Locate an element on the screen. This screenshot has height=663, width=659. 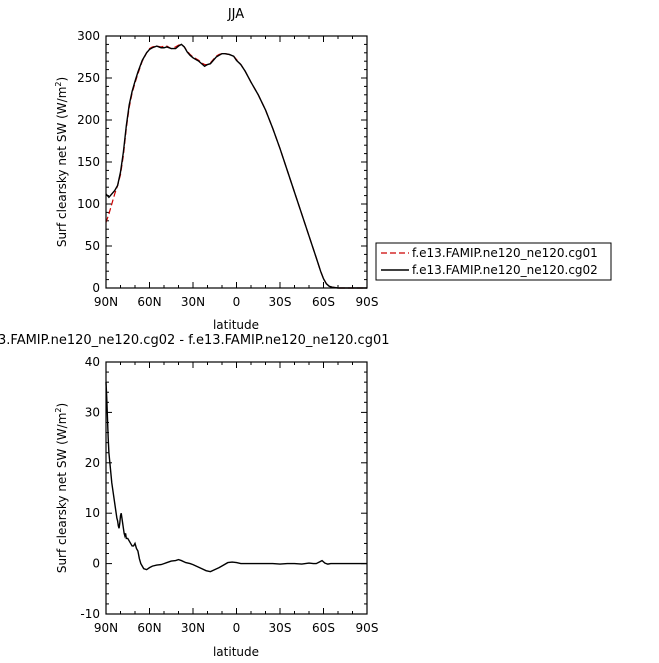
top-y-axis-label: Surf clearsky net SW (W/m2) is located at coordinates (61, 162).